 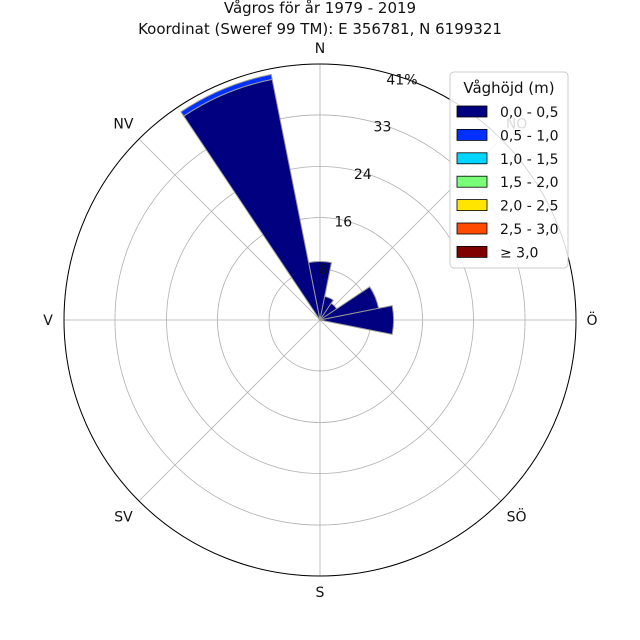 I want to click on legend-label: 2,0 - 2,5, so click(x=529, y=207).